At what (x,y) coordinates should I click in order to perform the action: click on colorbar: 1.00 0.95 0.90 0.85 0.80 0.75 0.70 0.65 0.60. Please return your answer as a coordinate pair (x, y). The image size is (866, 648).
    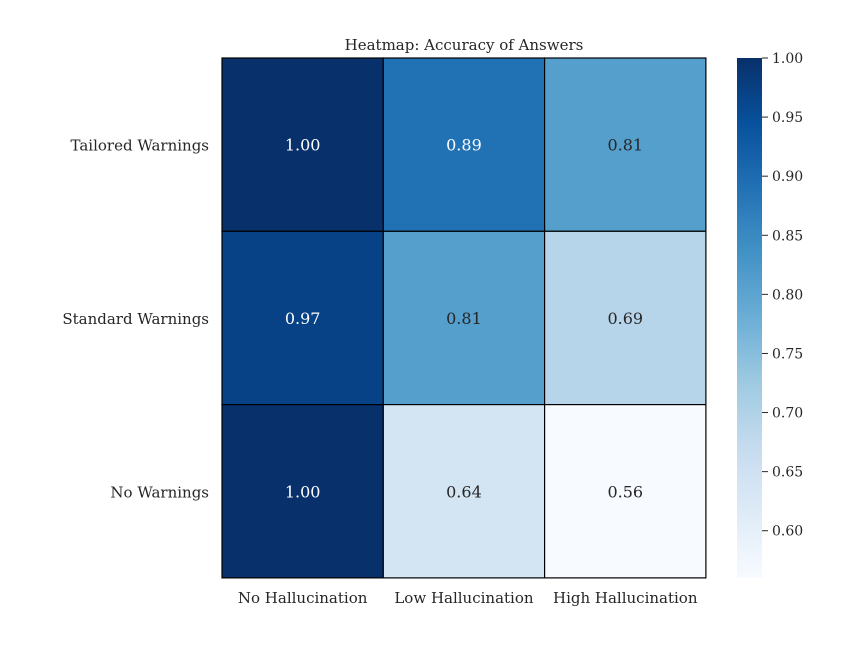
    Looking at the image, I should click on (770, 314).